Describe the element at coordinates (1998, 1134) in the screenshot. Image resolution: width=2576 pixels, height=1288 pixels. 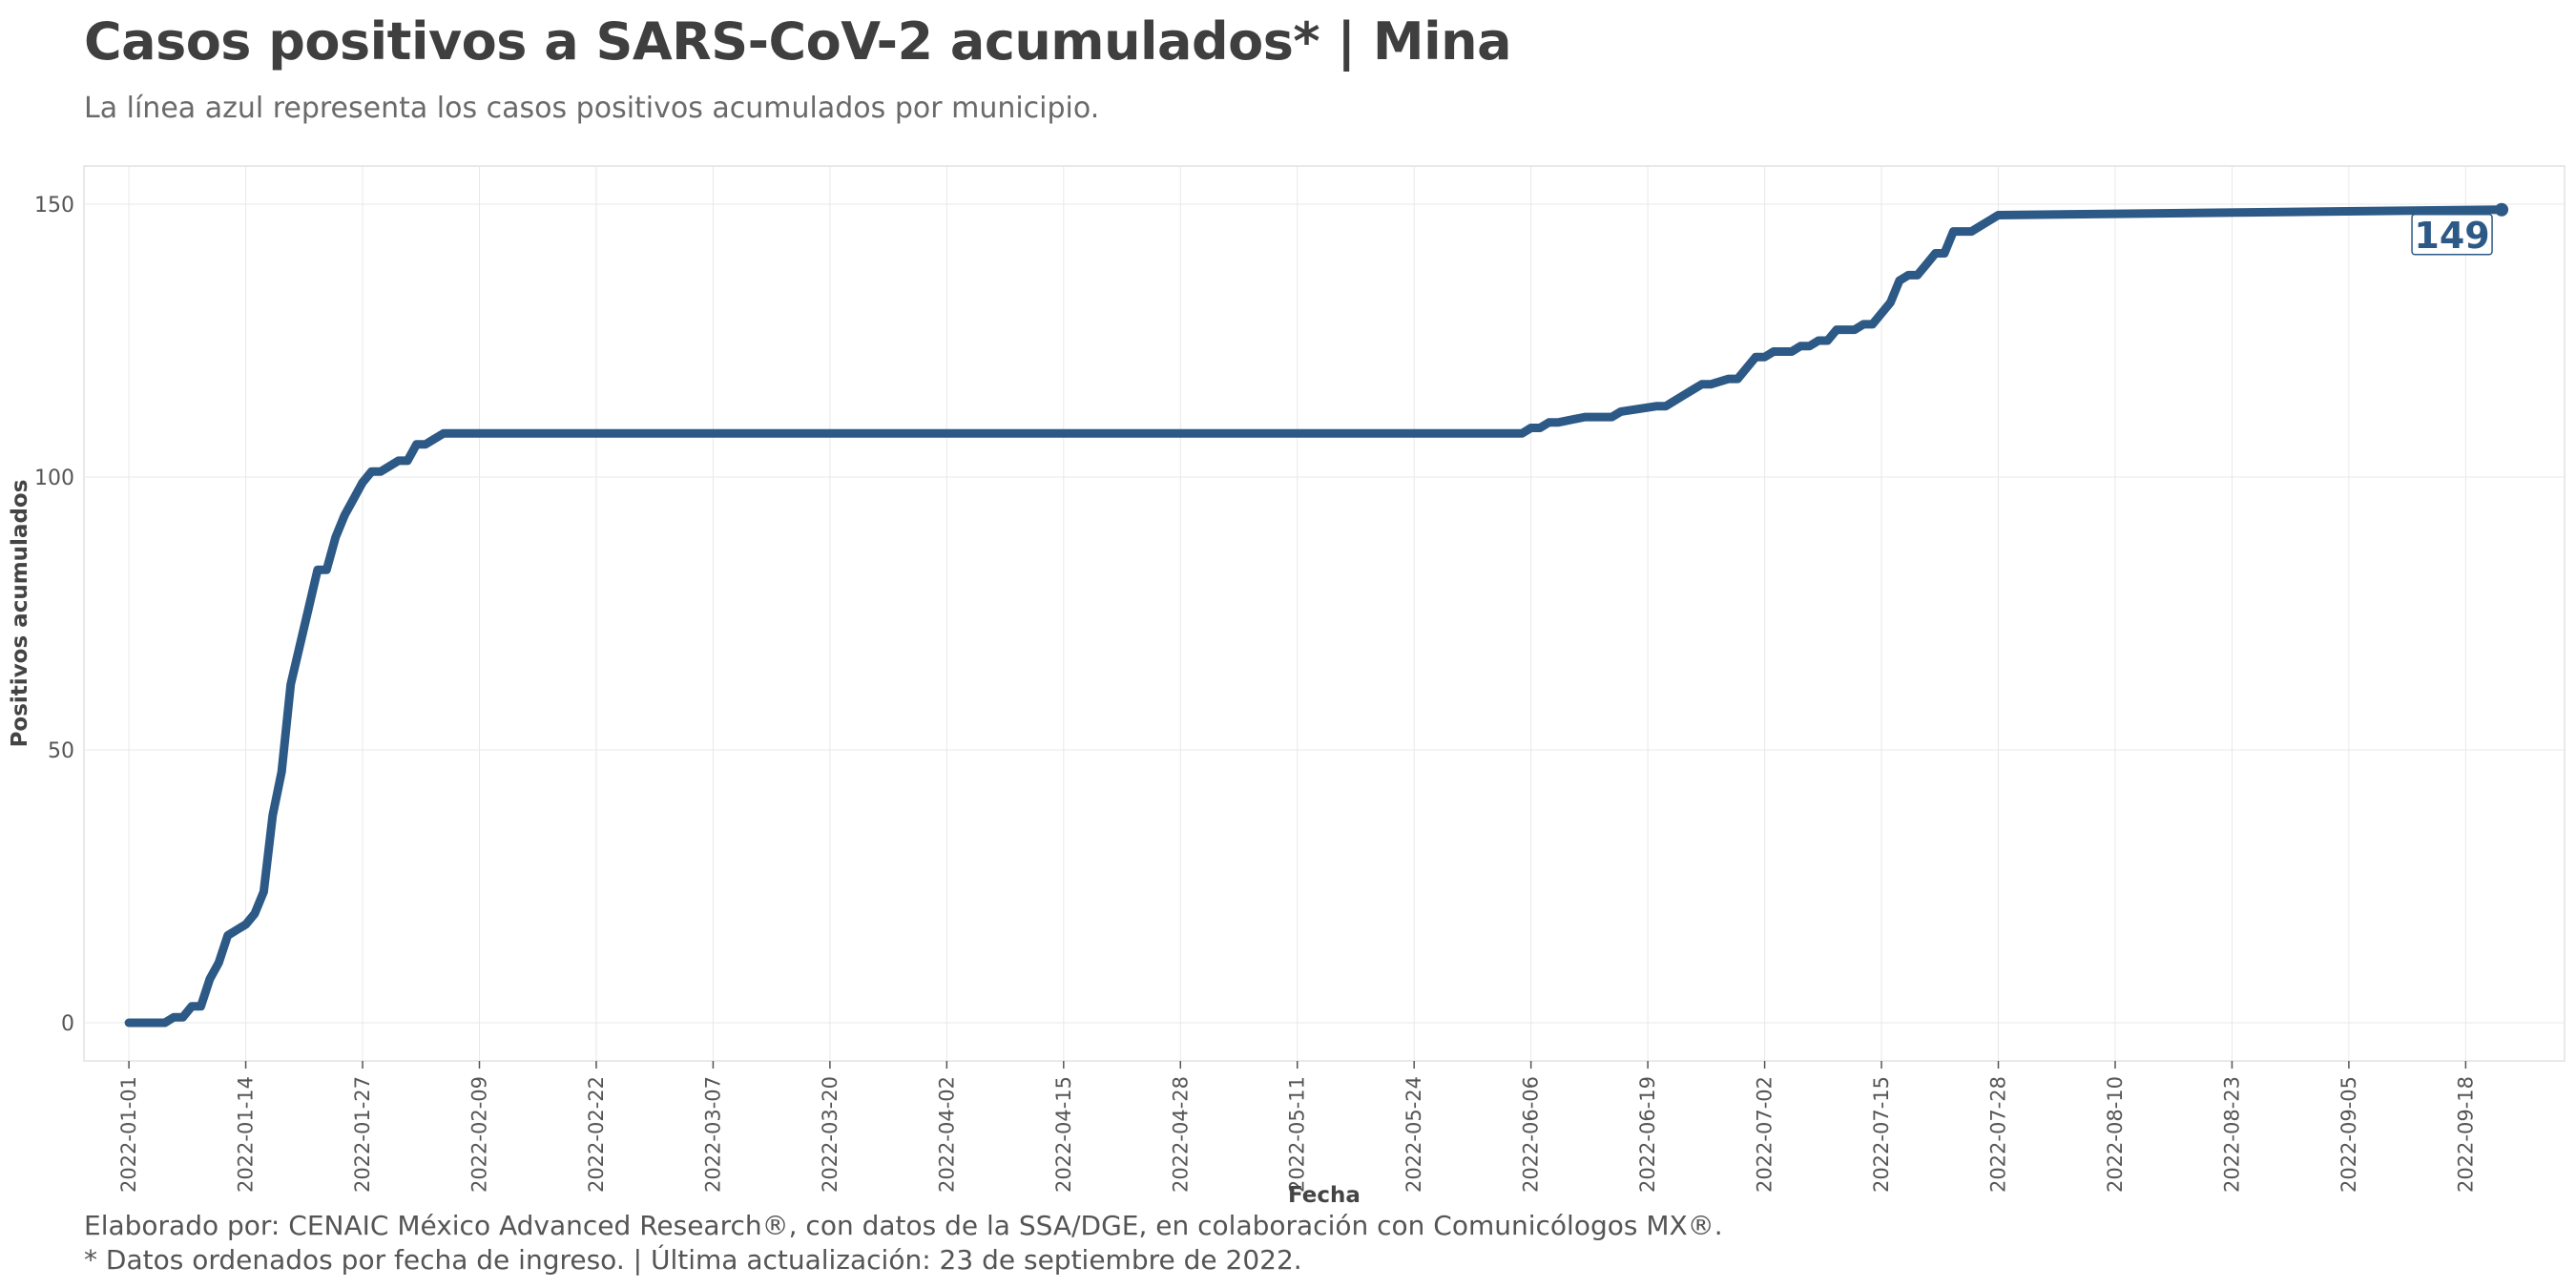
I see `x-tick-label: 2022-07-28` at that location.